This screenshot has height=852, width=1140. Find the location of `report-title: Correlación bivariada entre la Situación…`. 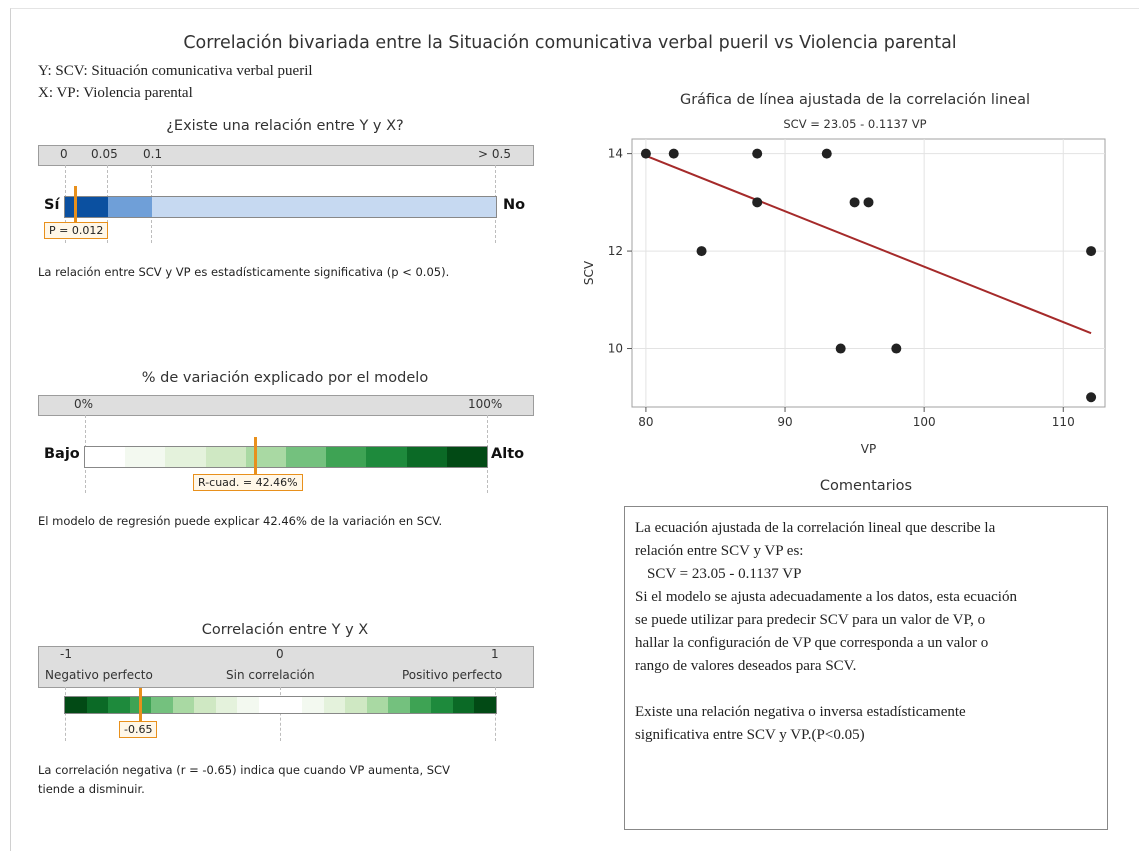

report-title: Correlación bivariada entre la Situación… is located at coordinates (570, 43).